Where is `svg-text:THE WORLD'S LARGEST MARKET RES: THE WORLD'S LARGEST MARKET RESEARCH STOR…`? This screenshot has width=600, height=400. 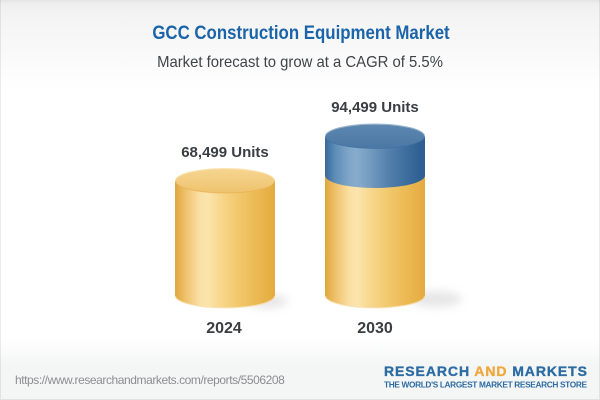
svg-text:THE WORLD'S LARGEST MARKET RES: THE WORLD'S LARGEST MARKET RESEARCH STOR… is located at coordinates (485, 385).